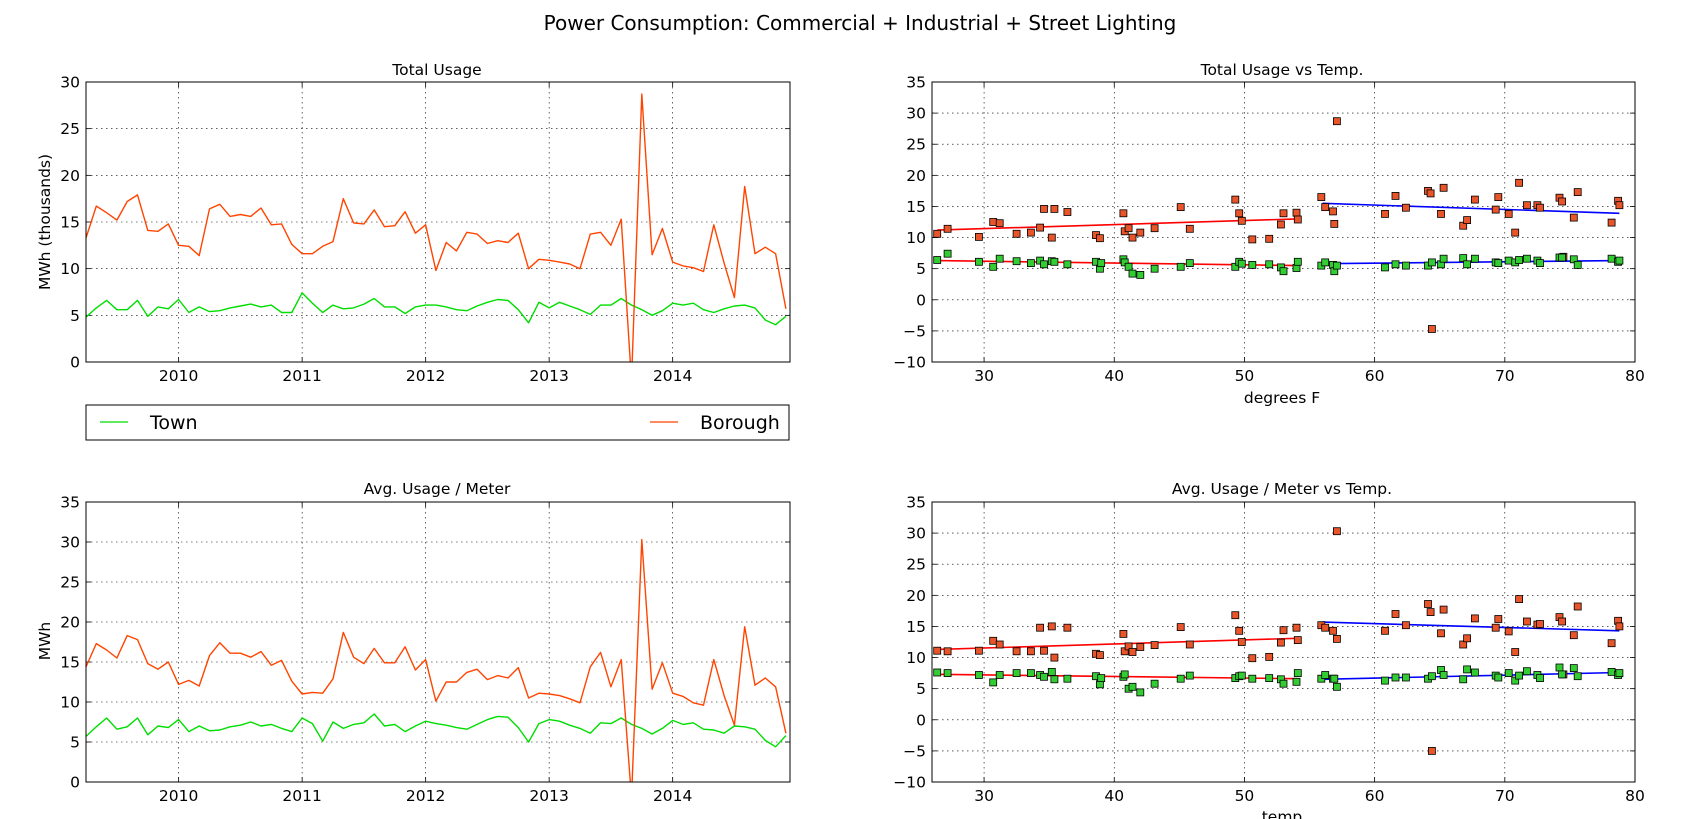  Describe the element at coordinates (1245, 796) in the screenshot. I see `x-tick-label: 50` at that location.